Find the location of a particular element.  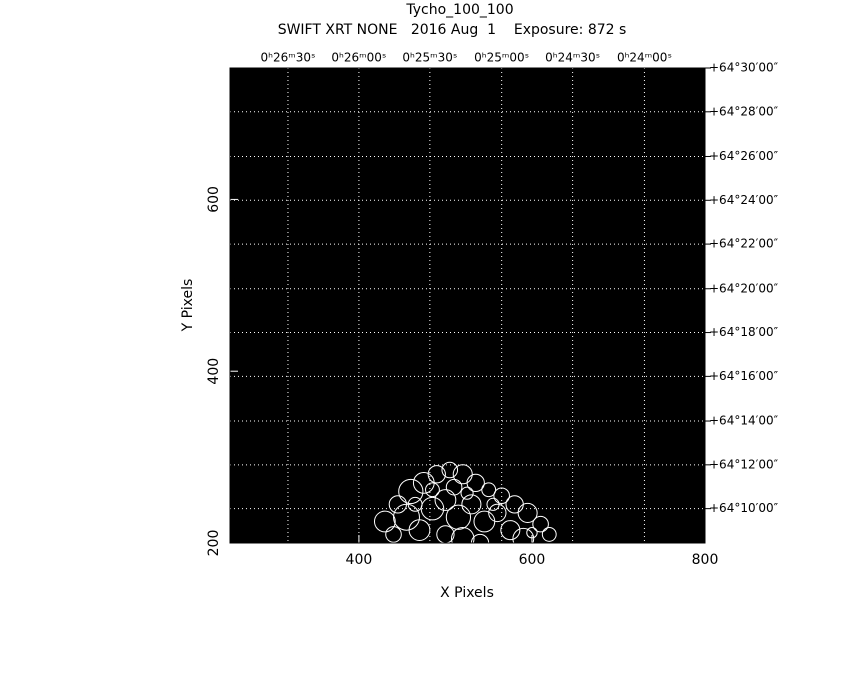

y-axis-title: Y Pixels is located at coordinates (188, 306).